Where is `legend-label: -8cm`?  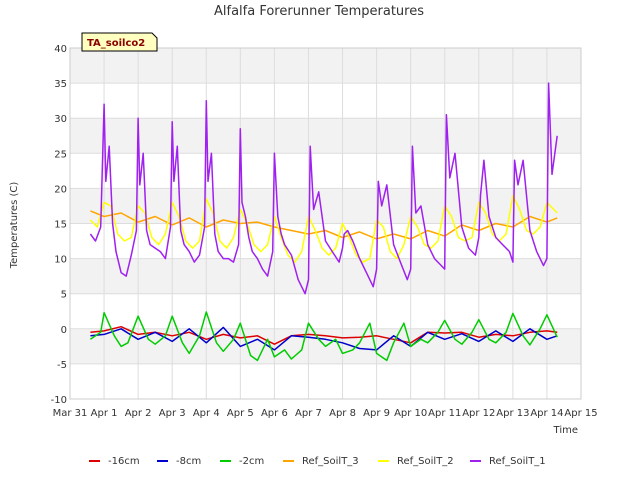
legend-label: -8cm is located at coordinates (188, 461).